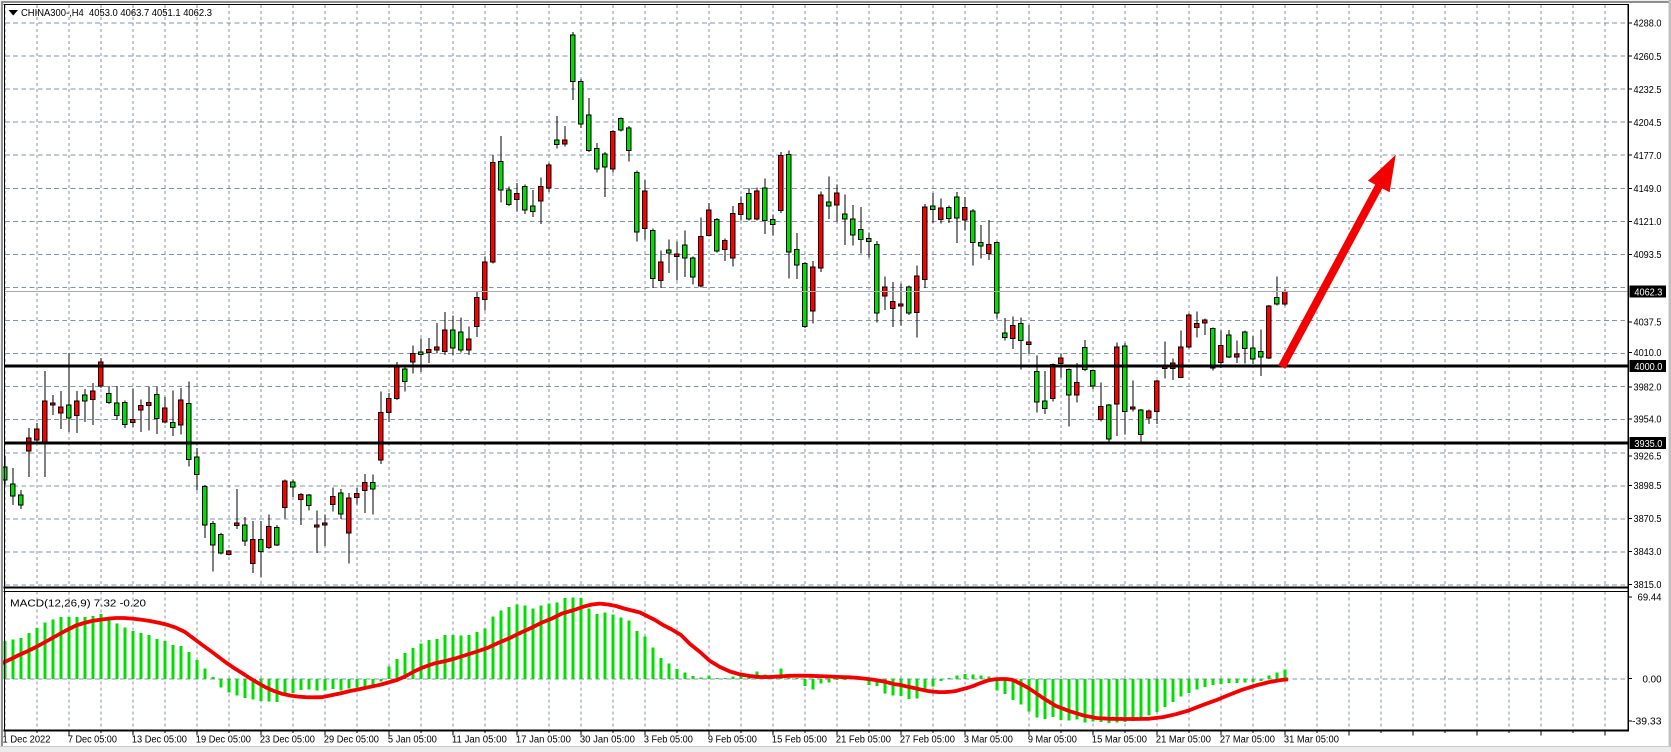 The width and height of the screenshot is (1671, 752). What do you see at coordinates (1648, 367) in the screenshot?
I see `svg-text: 4000.0` at bounding box center [1648, 367].